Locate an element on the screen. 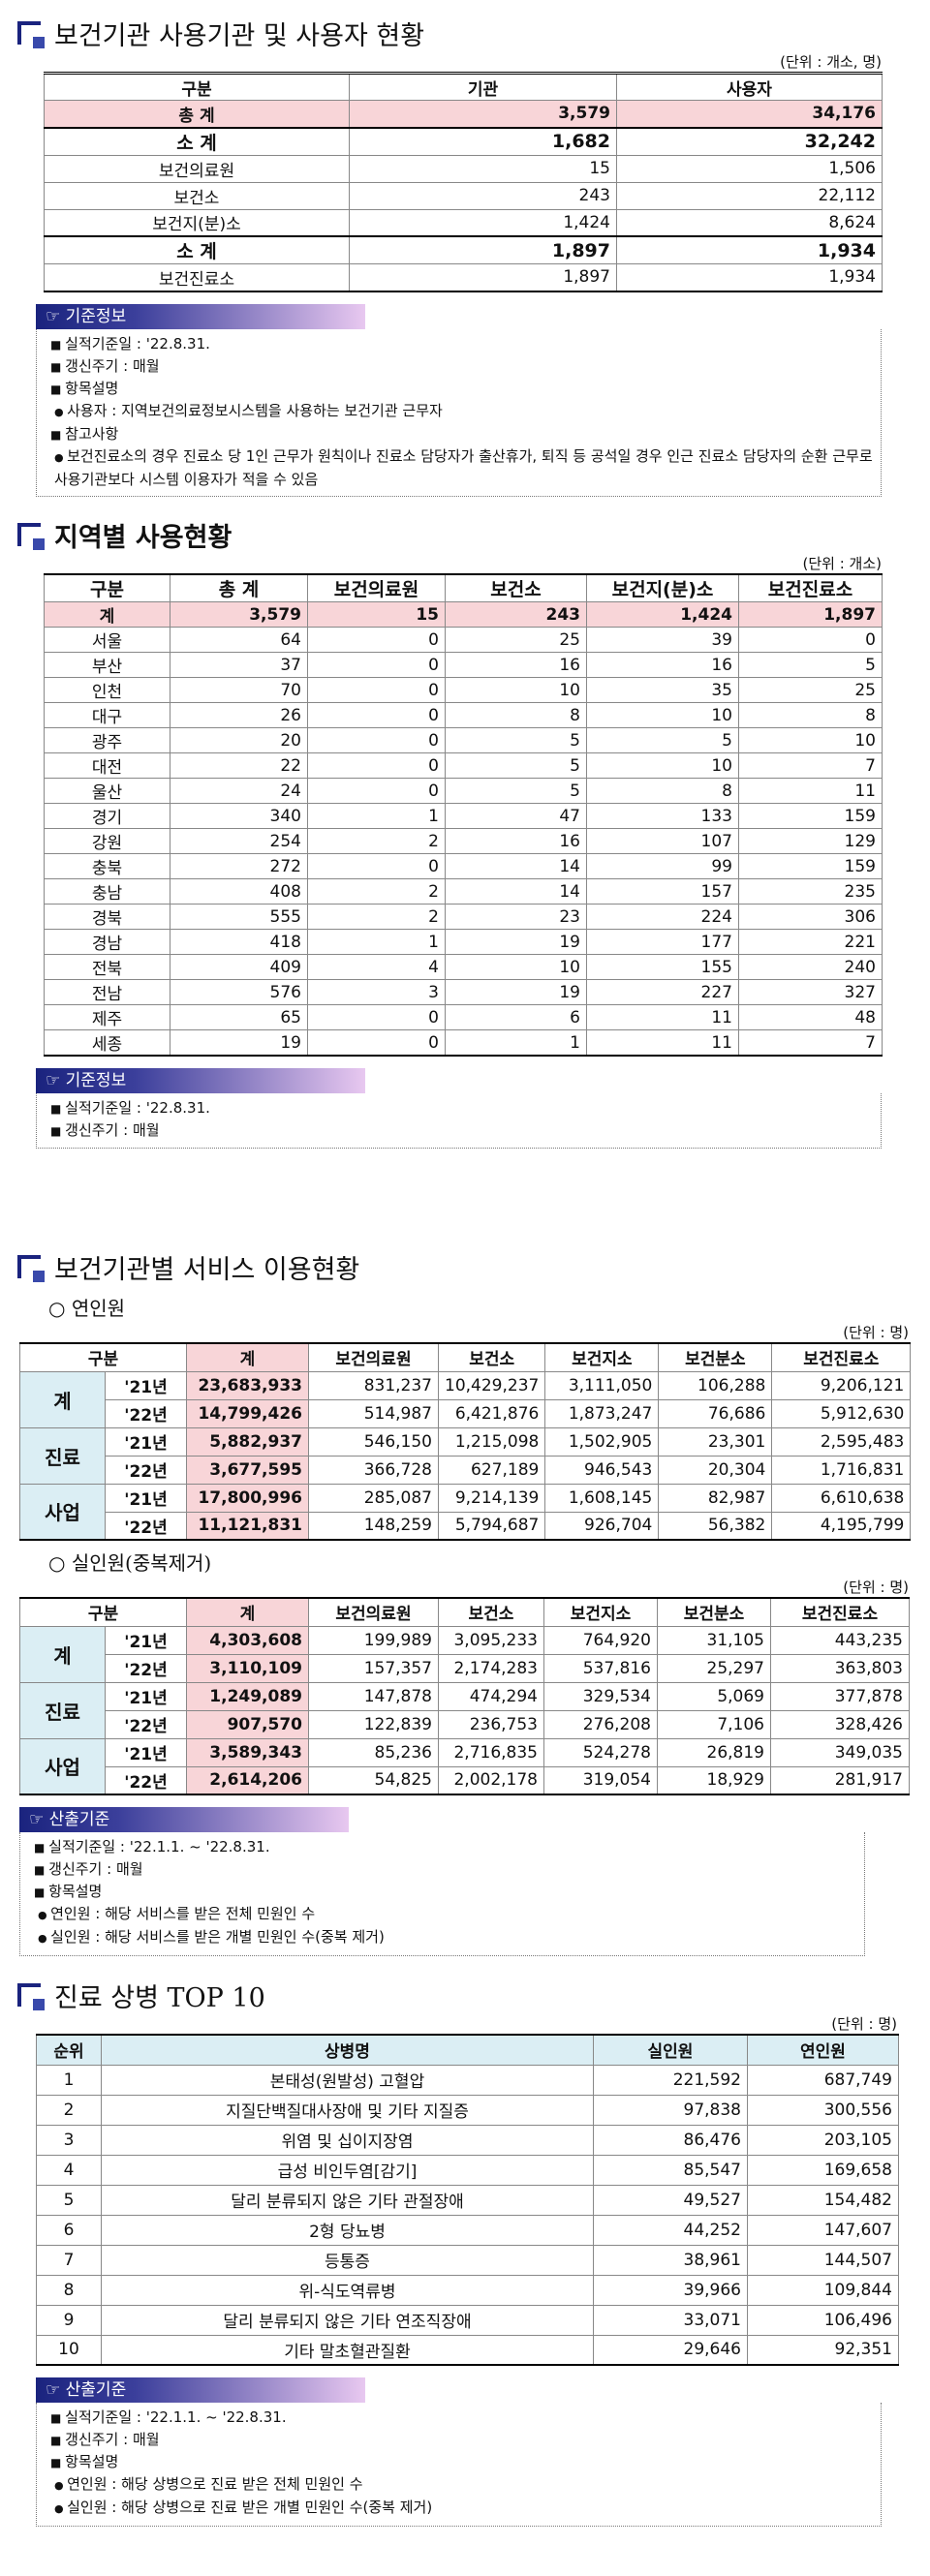  section-title: 지역별 사용현황 is located at coordinates (473, 534).